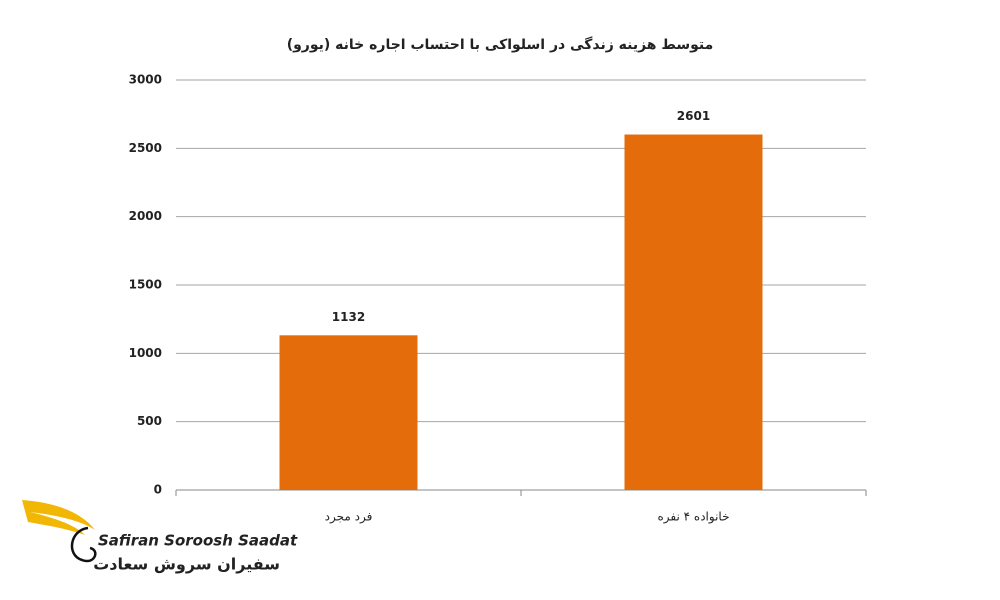 The height and width of the screenshot is (600, 1000). What do you see at coordinates (145, 353) in the screenshot?
I see `y-tick-label: 1000` at bounding box center [145, 353].